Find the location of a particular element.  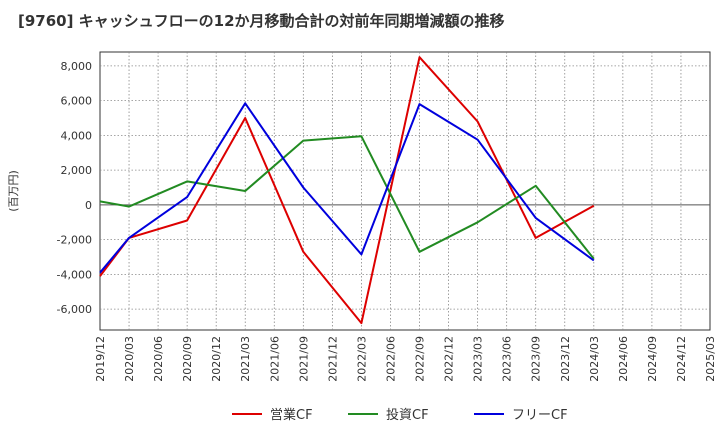

x-tick-label: 2019/12 is located at coordinates (100, 359).